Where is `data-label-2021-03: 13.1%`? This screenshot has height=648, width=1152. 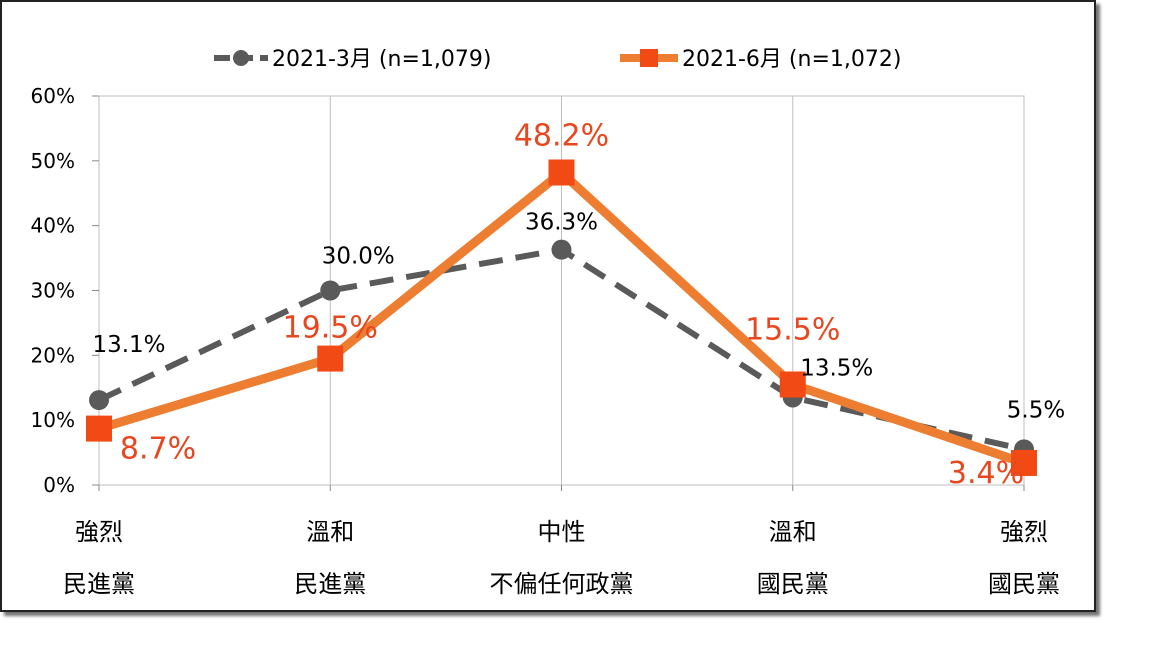
data-label-2021-03: 13.1% is located at coordinates (128, 345).